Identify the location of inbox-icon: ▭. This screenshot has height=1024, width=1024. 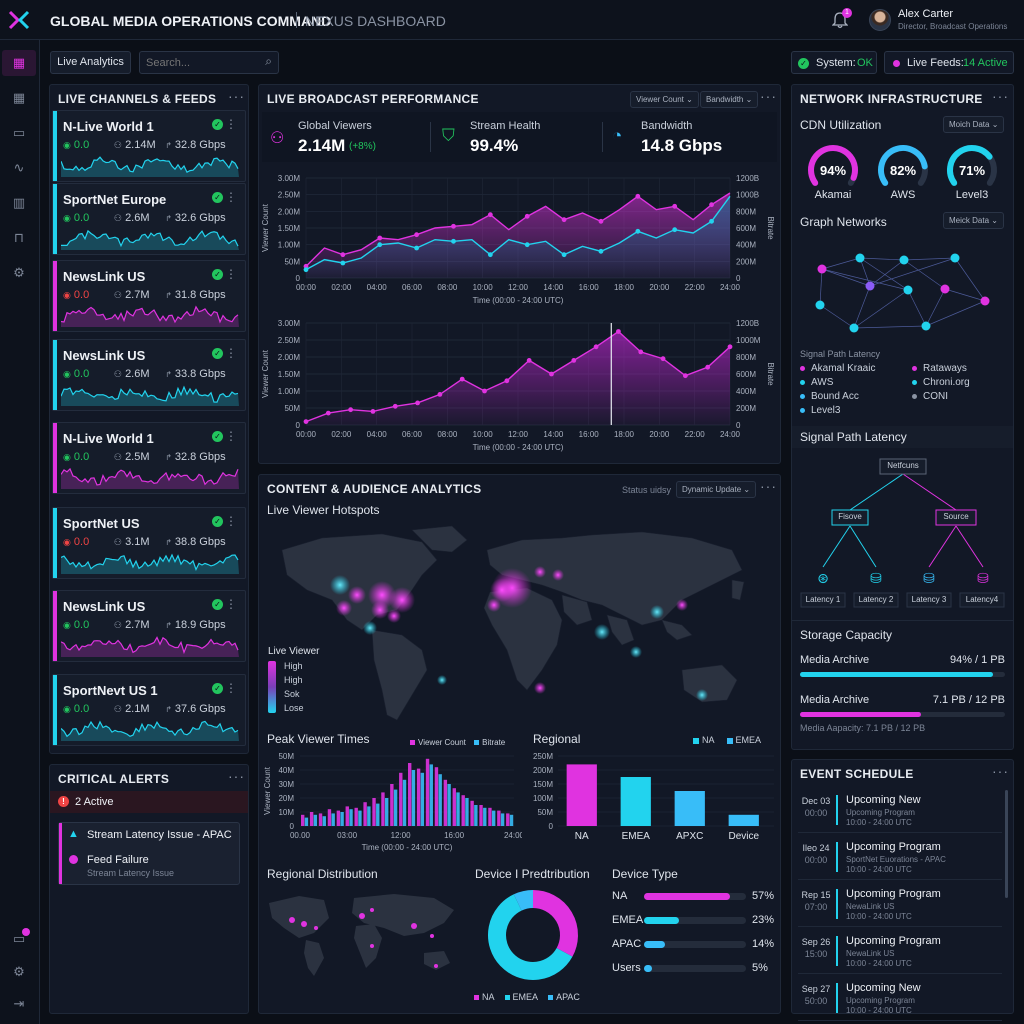
(19, 938).